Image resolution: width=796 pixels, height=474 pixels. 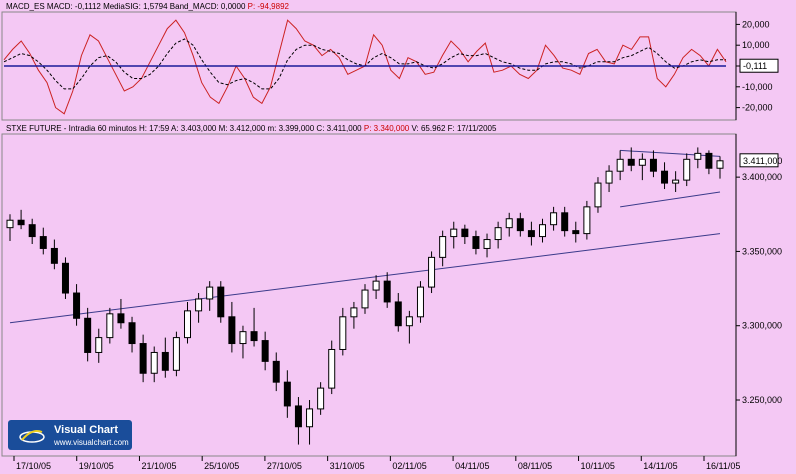 I want to click on logo-swoosh-icon, so click(x=32, y=436).